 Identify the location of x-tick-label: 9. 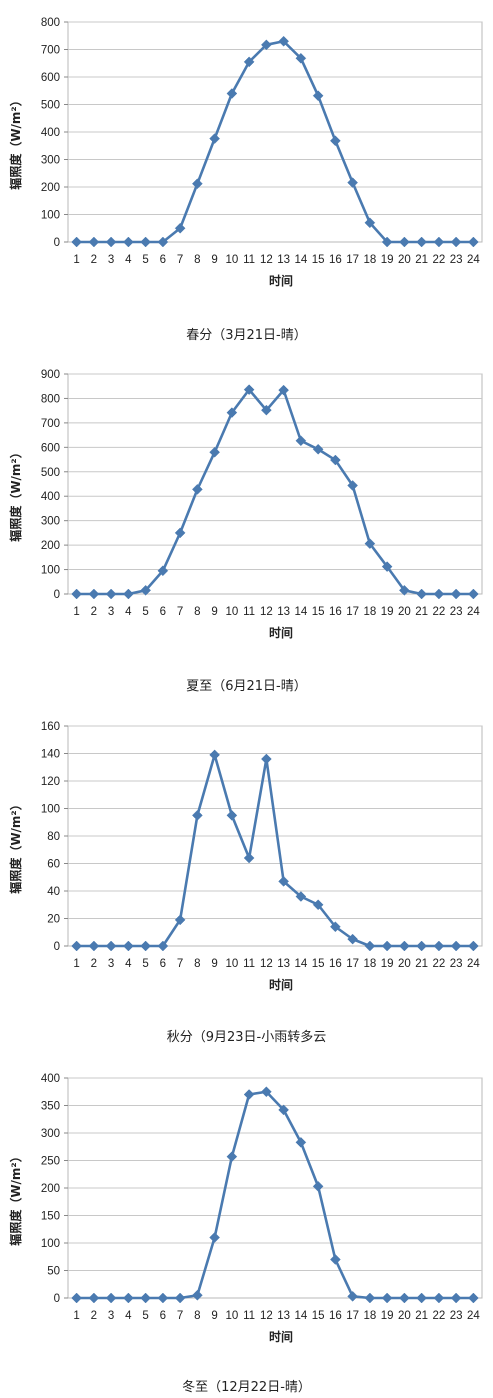
(214, 1316).